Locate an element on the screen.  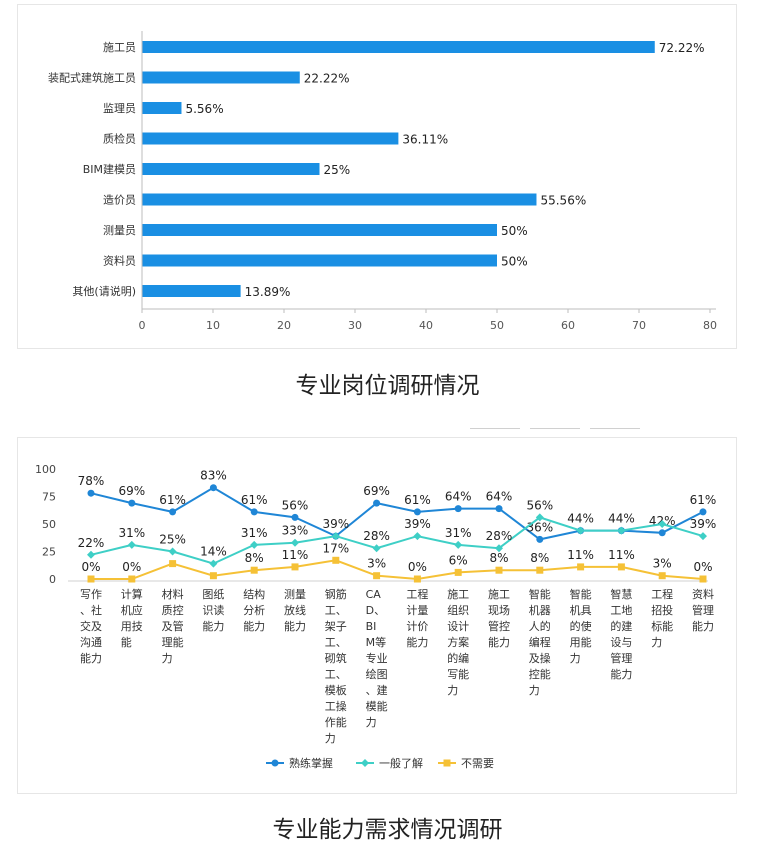
category-label: 施工现场管控能力 is located at coordinates (499, 618).